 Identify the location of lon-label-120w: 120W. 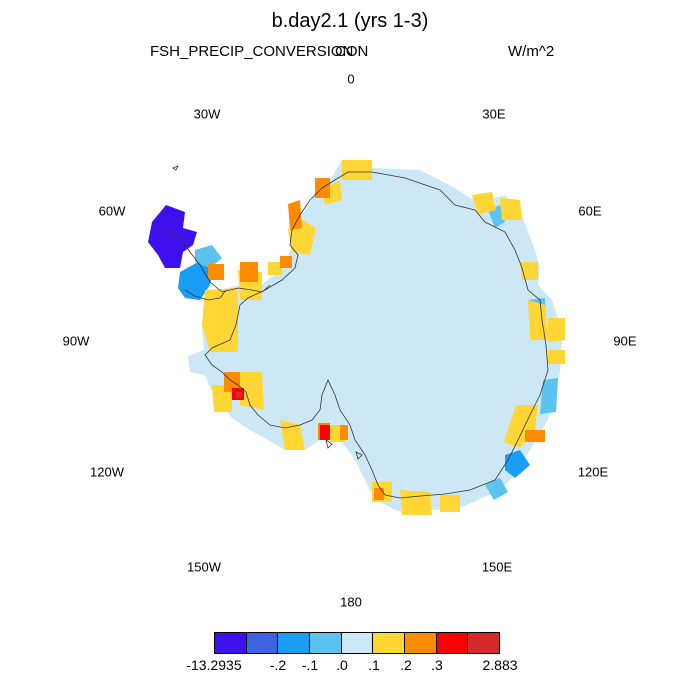
(107, 472).